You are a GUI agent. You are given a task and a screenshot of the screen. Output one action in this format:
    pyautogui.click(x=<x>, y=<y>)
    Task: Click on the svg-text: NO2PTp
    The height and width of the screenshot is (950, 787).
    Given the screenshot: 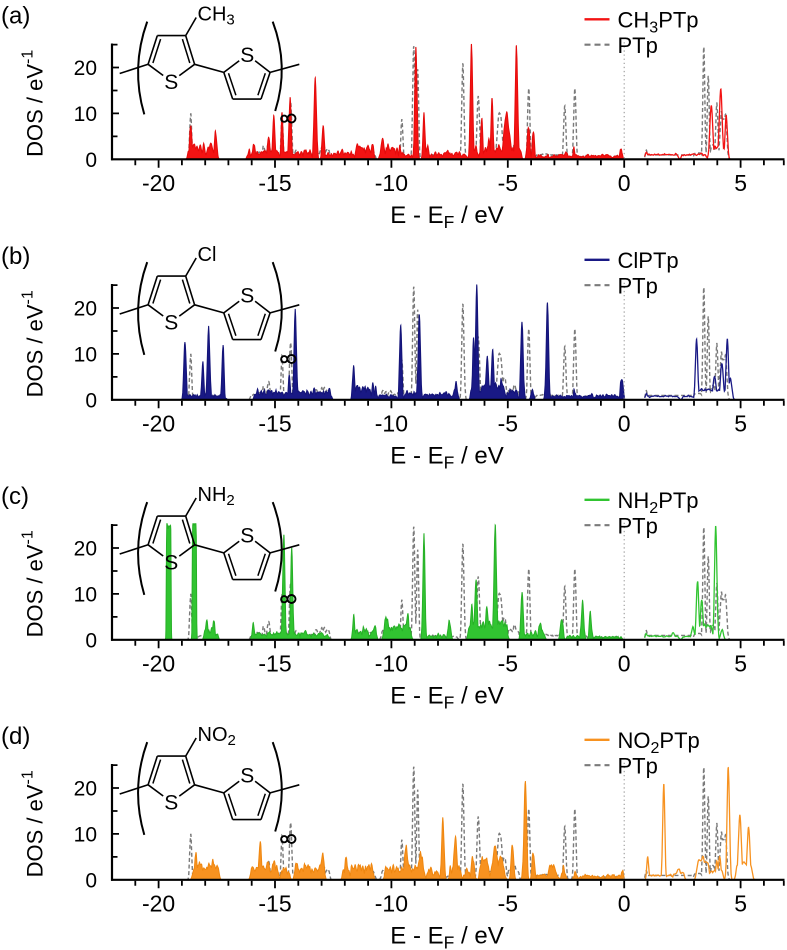 What is the action you would take?
    pyautogui.click(x=659, y=742)
    